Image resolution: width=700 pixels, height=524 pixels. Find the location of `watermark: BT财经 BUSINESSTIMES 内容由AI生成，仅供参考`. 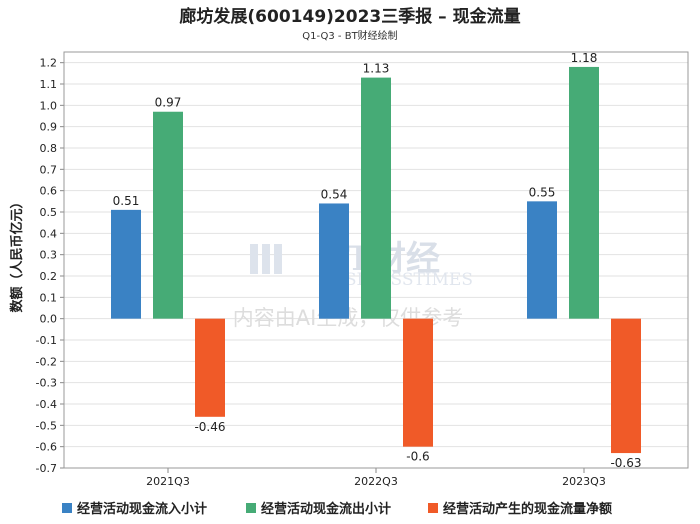

watermark: BT财经 BUSINESSTIMES 内容由AI生成，仅供参考 is located at coordinates (353, 284).